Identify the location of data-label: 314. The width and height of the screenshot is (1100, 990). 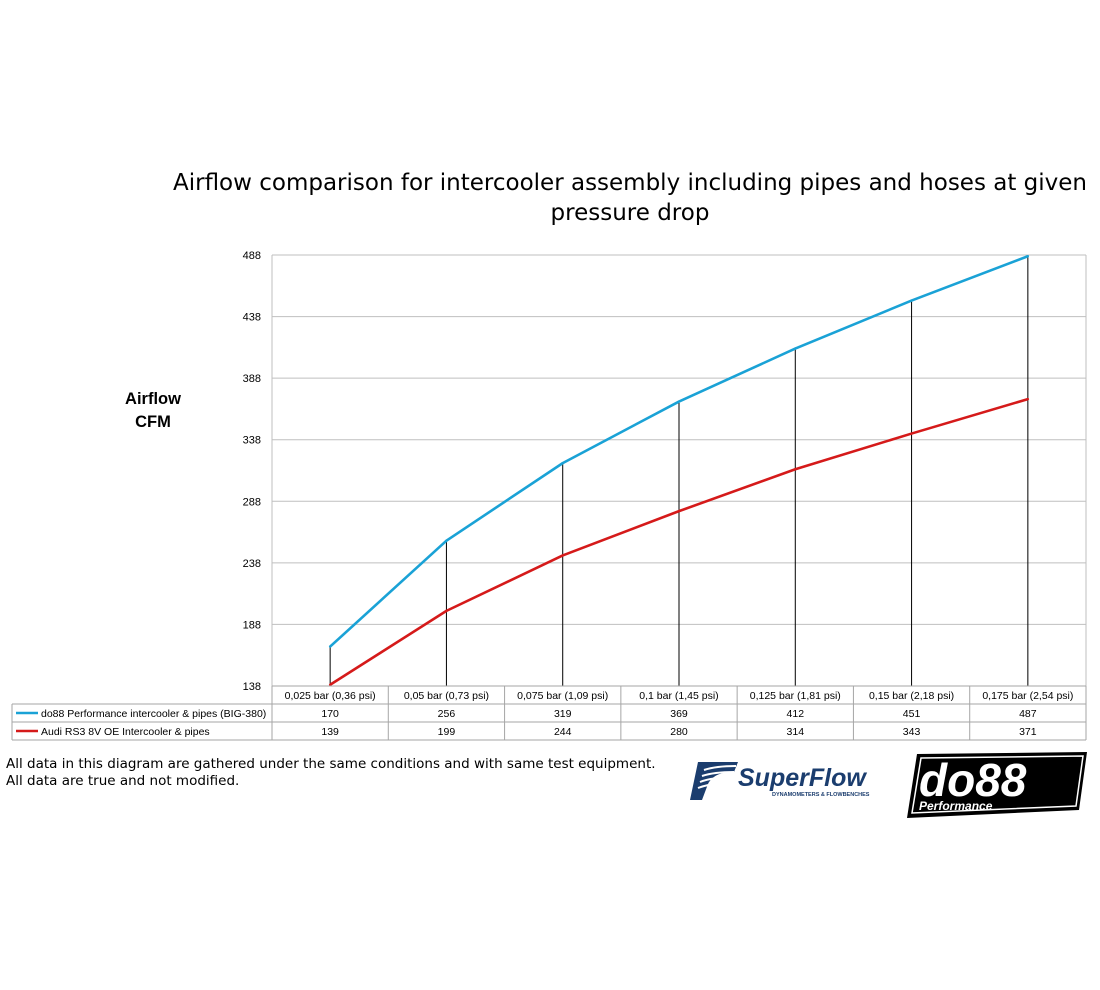
(796, 732).